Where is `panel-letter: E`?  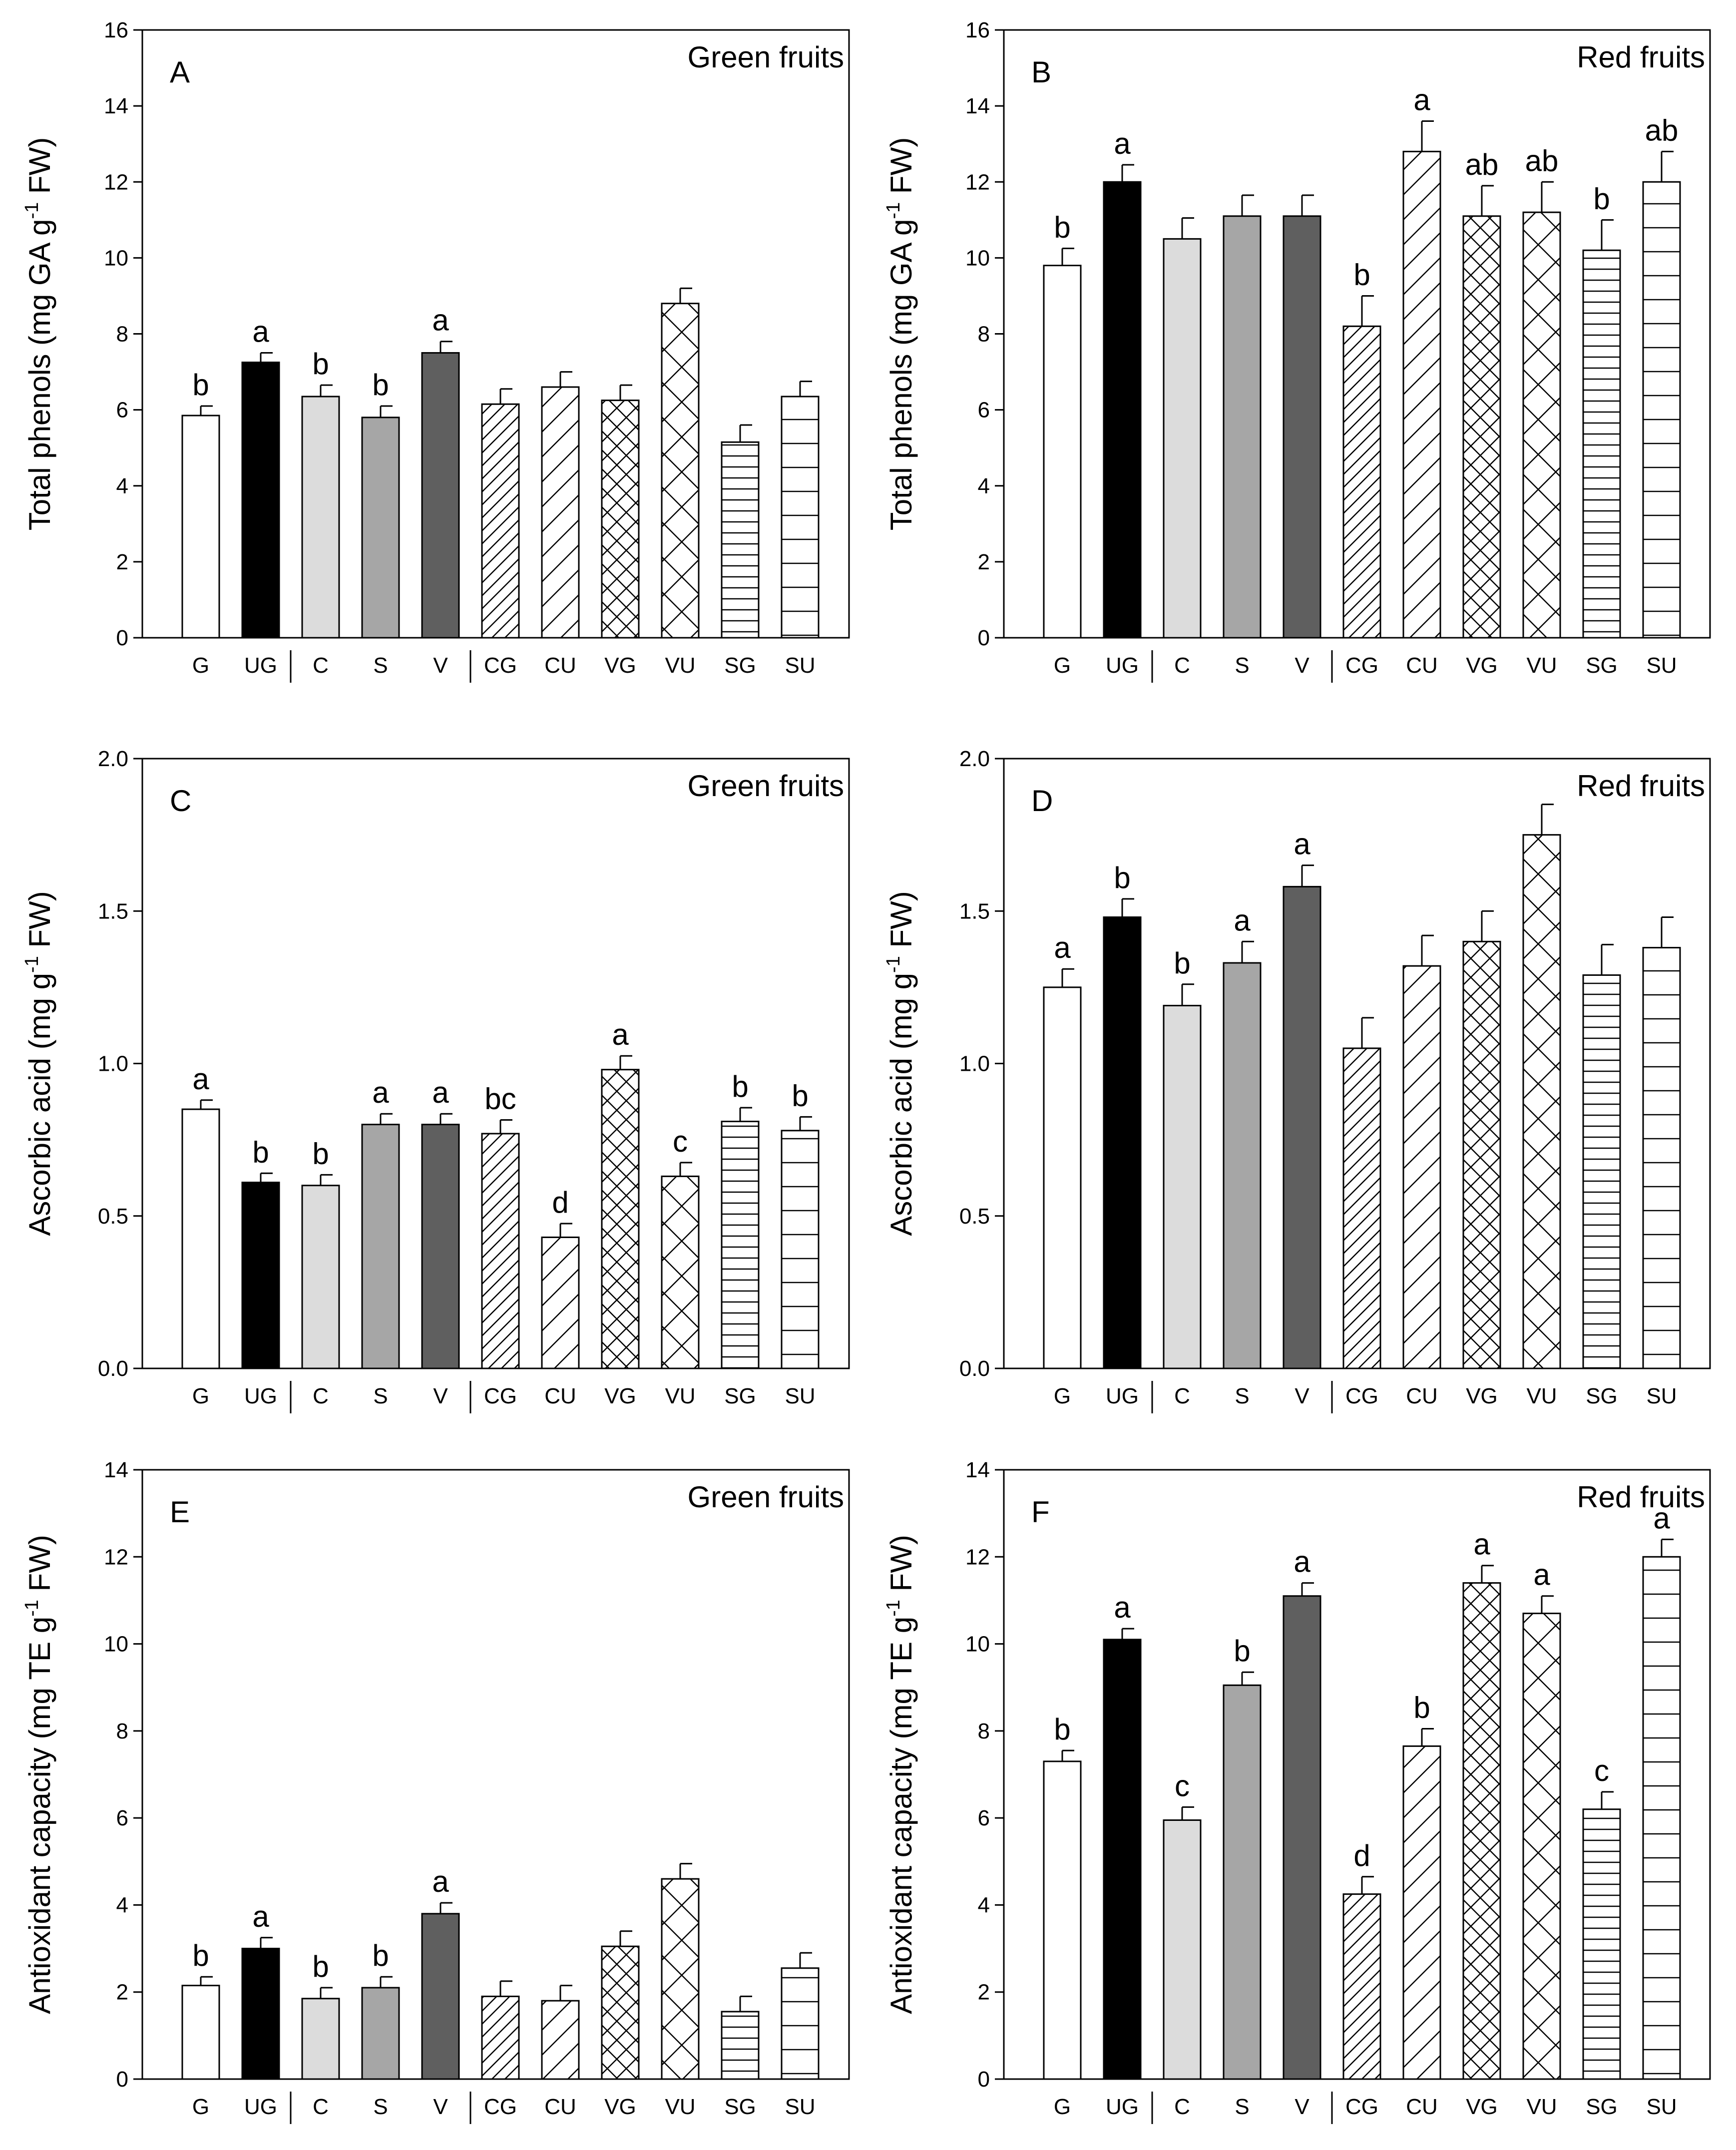 panel-letter: E is located at coordinates (180, 1512).